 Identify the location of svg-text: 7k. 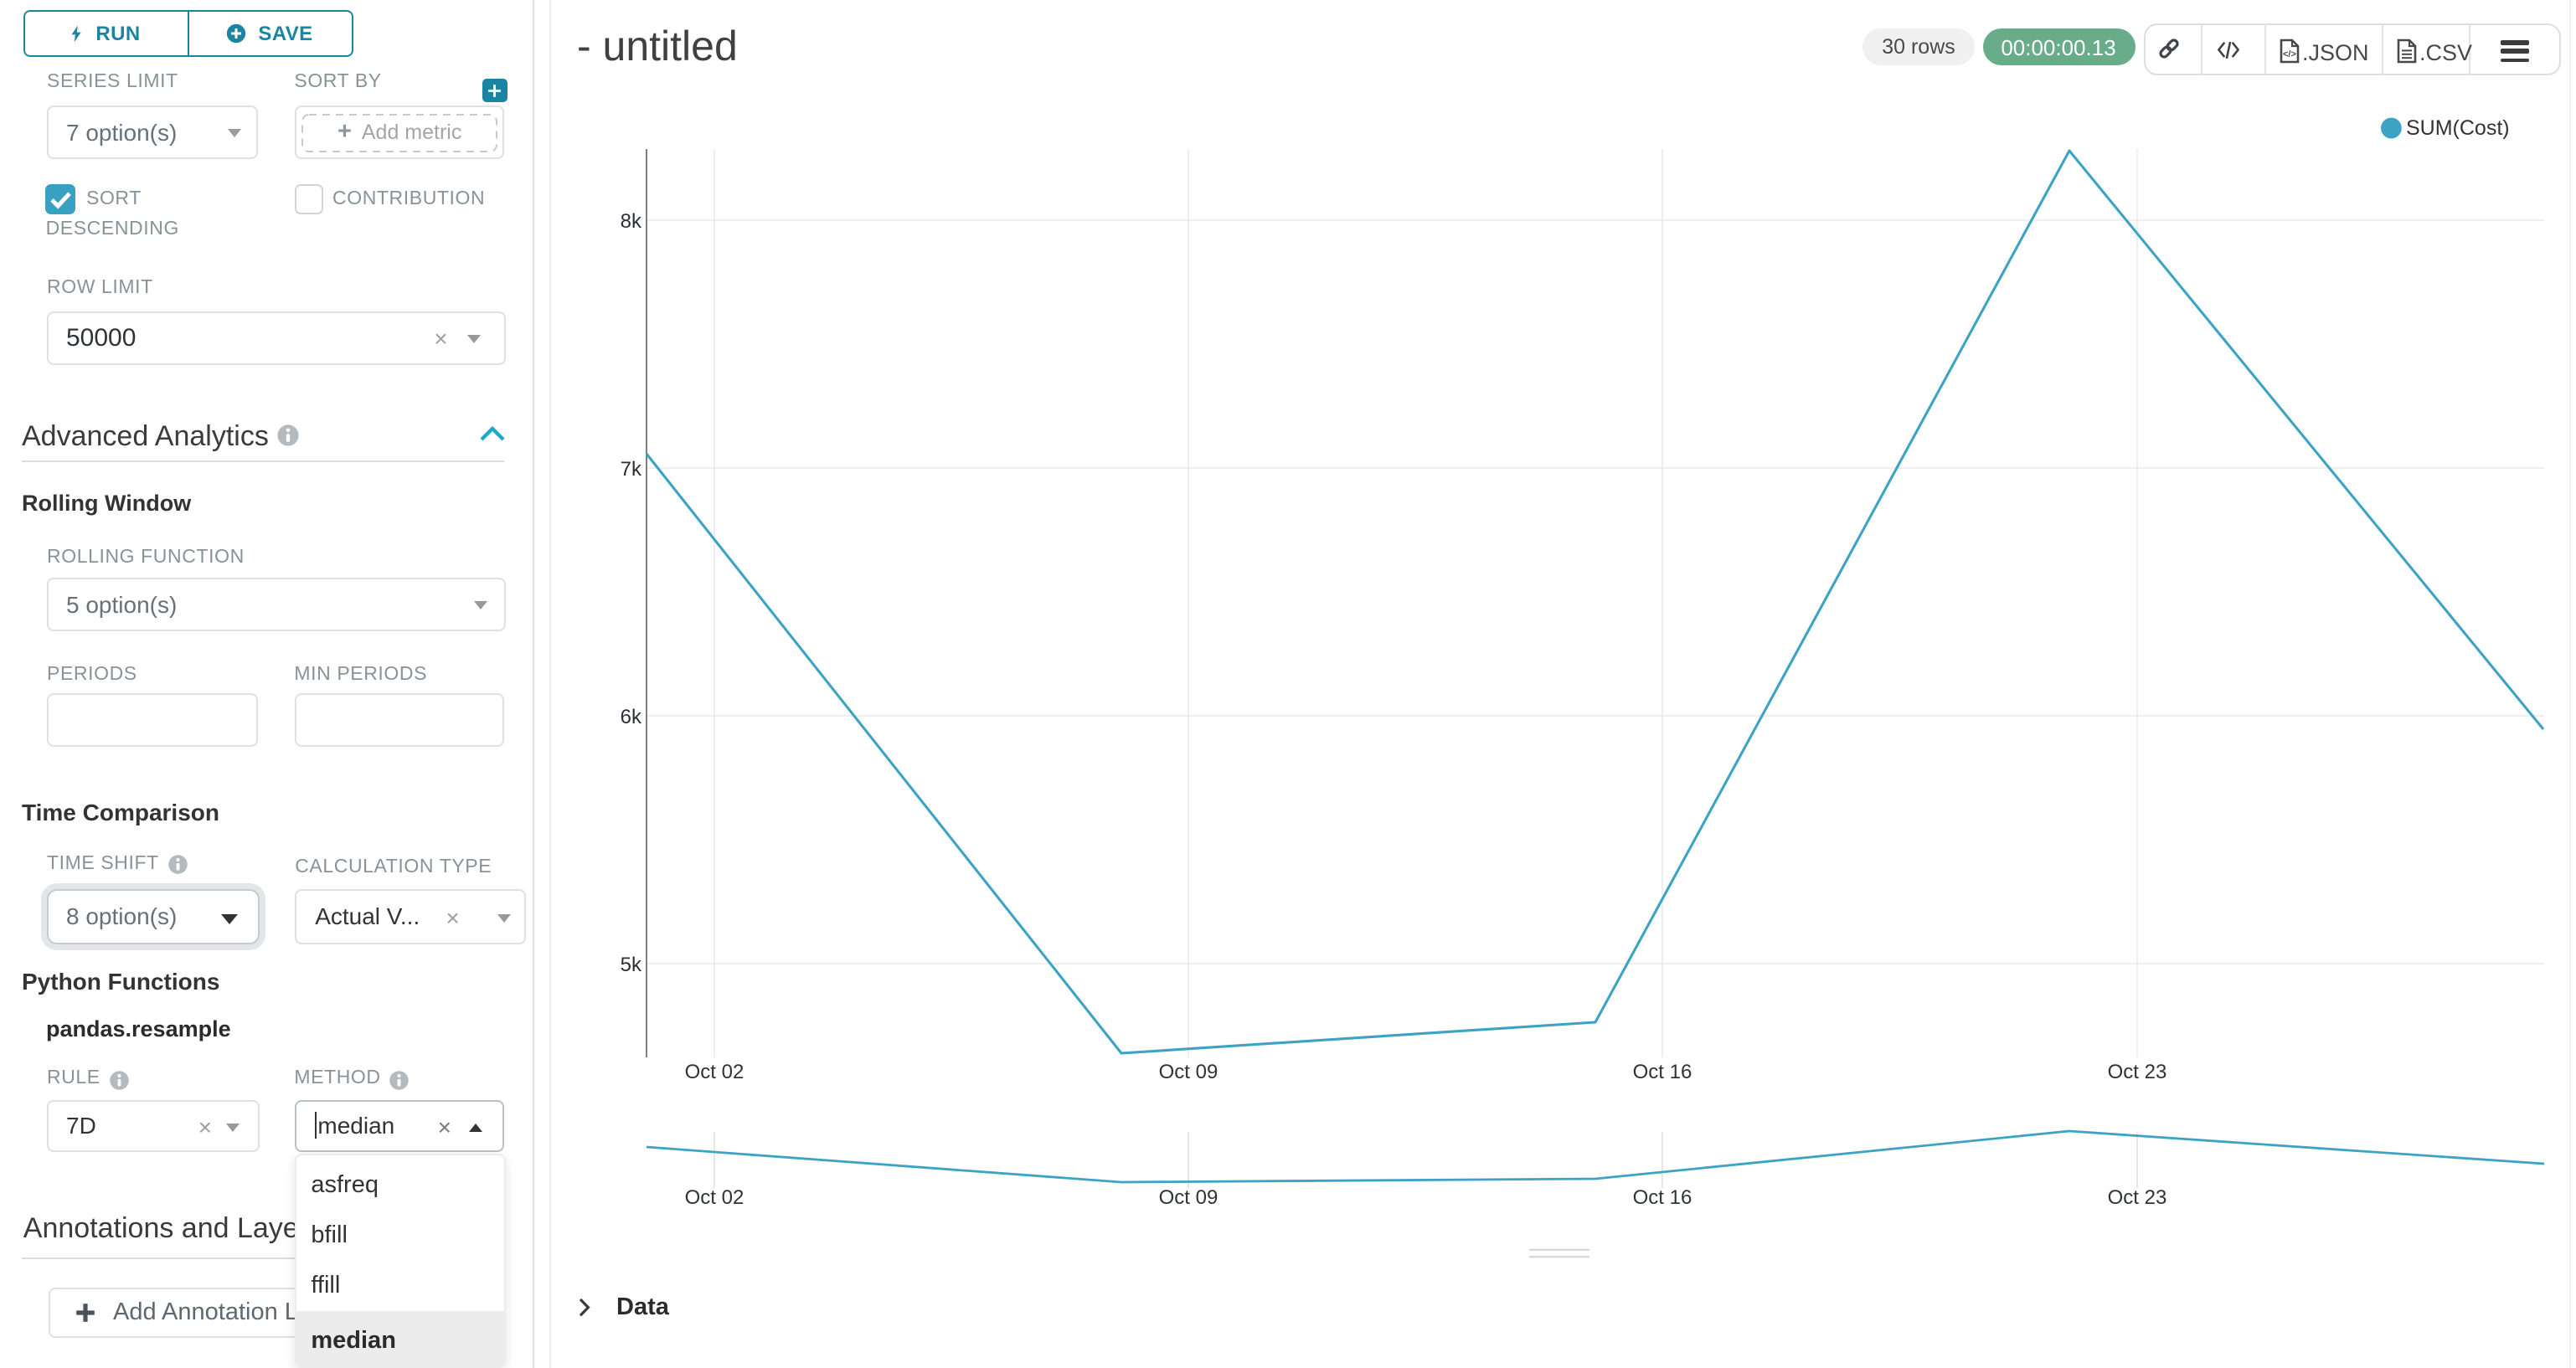
(631, 469).